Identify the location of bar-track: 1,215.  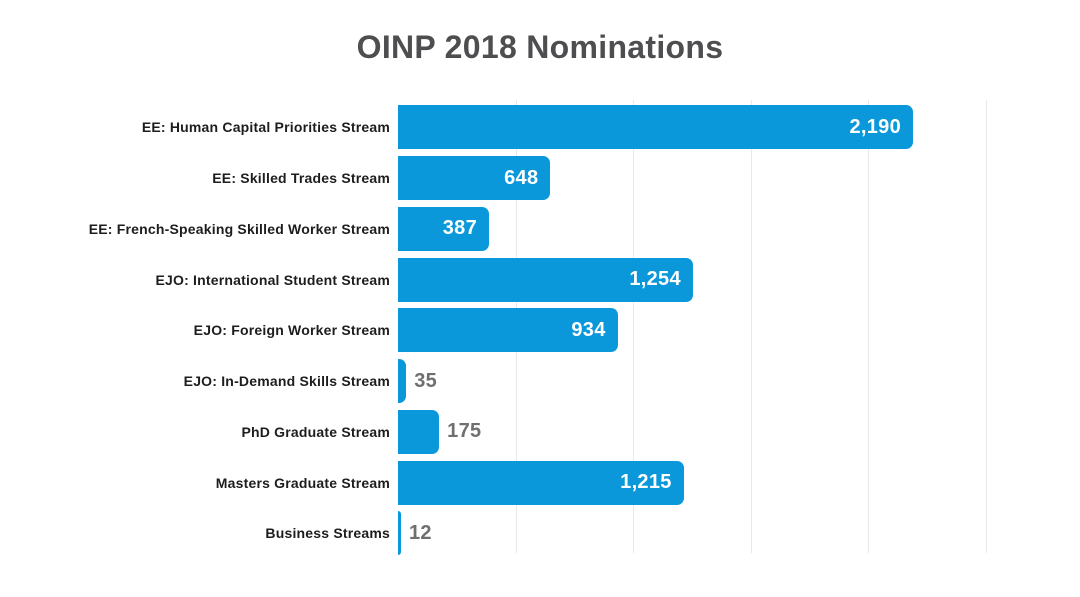
(719, 482).